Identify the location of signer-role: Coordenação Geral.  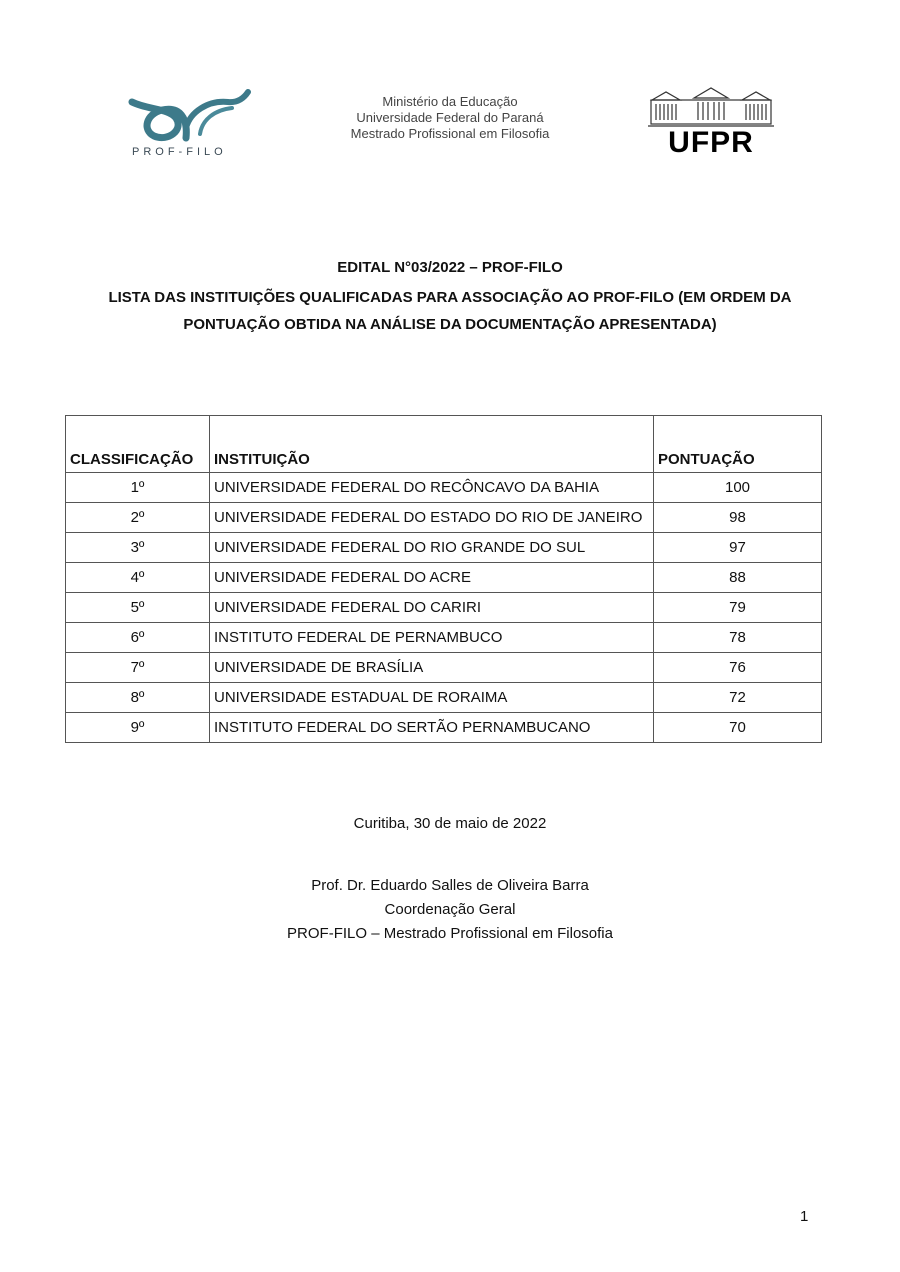
(450, 909).